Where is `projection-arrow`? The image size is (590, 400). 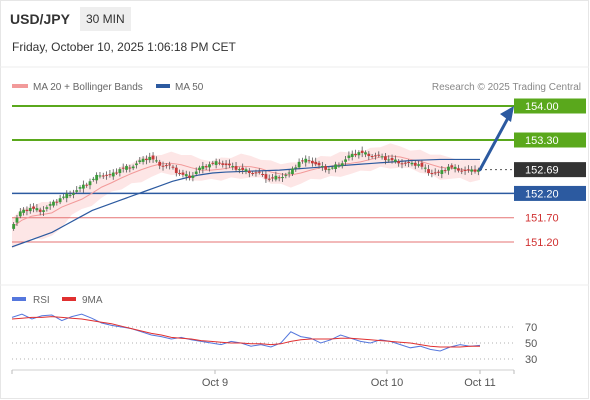 projection-arrow is located at coordinates (496, 139).